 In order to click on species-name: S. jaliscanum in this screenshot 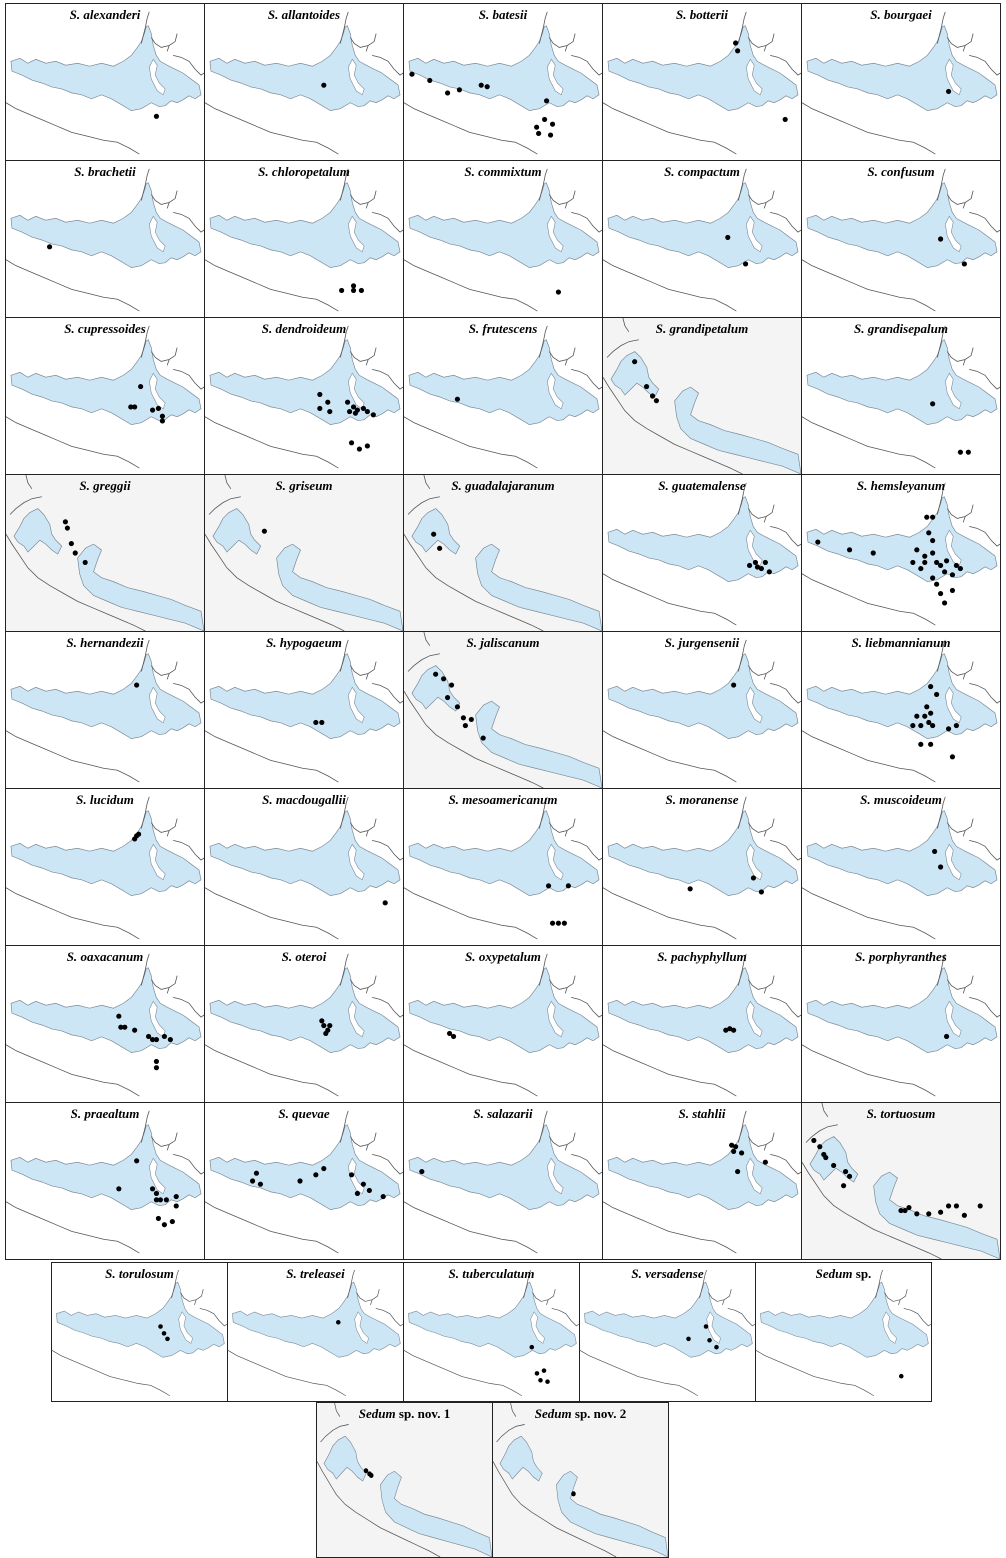, I will do `click(503, 643)`.